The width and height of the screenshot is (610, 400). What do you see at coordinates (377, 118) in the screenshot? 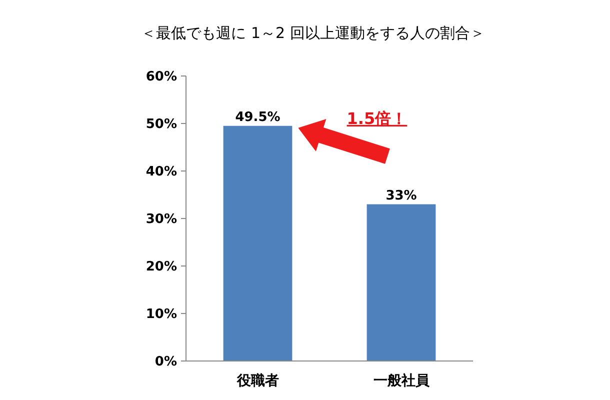
I see `annotation: 1.5倍！` at bounding box center [377, 118].